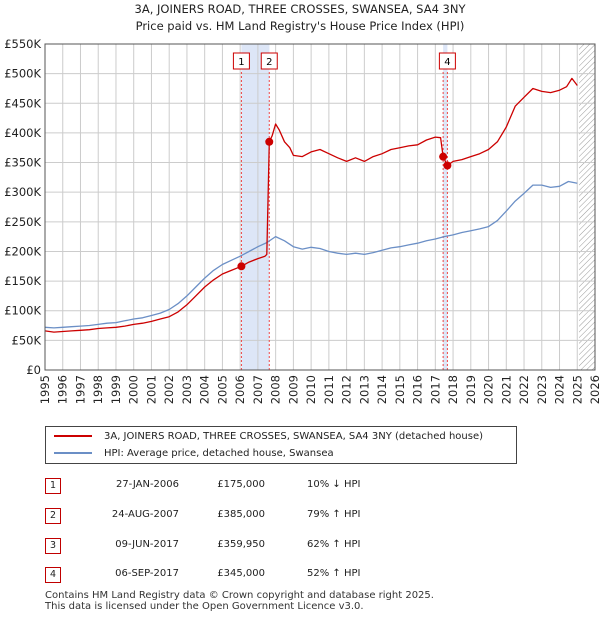 The height and width of the screenshot is (620, 600). Describe the element at coordinates (187, 389) in the screenshot. I see `x-tick-label: 2003` at that location.